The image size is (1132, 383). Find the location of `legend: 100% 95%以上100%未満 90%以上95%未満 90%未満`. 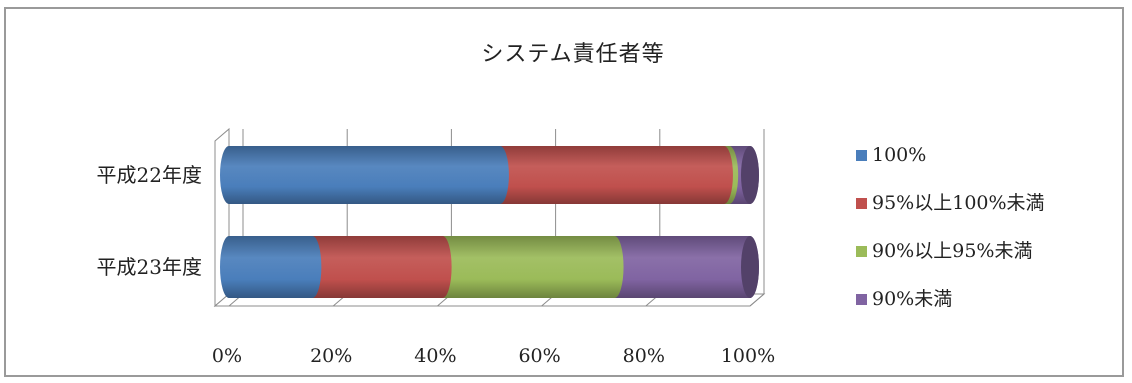

legend: 100% 95%以上100%未満 90%以上95%未満 90%未満 is located at coordinates (950, 227).